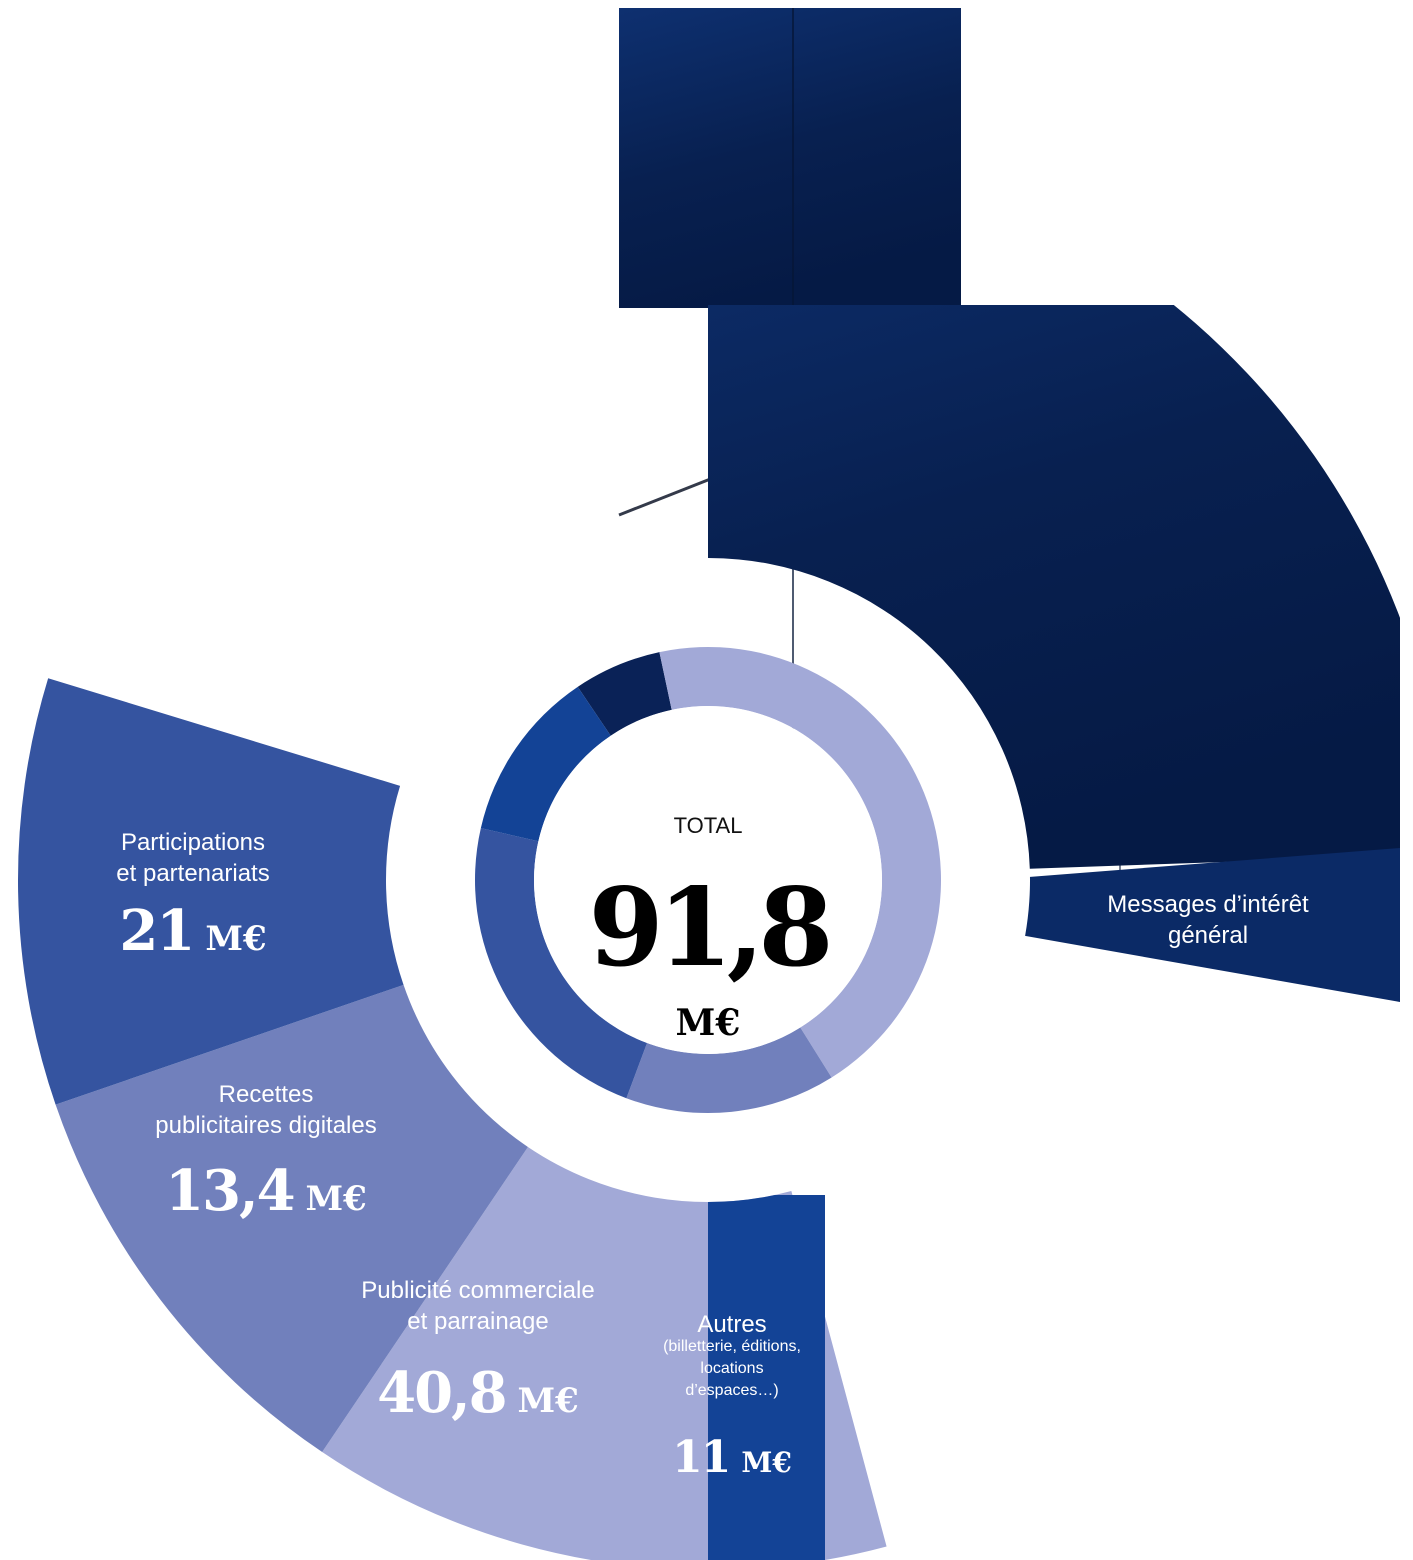 The height and width of the screenshot is (1560, 1413). Describe the element at coordinates (1208, 904) in the screenshot. I see `slice-label: Messages d’intérêt` at that location.